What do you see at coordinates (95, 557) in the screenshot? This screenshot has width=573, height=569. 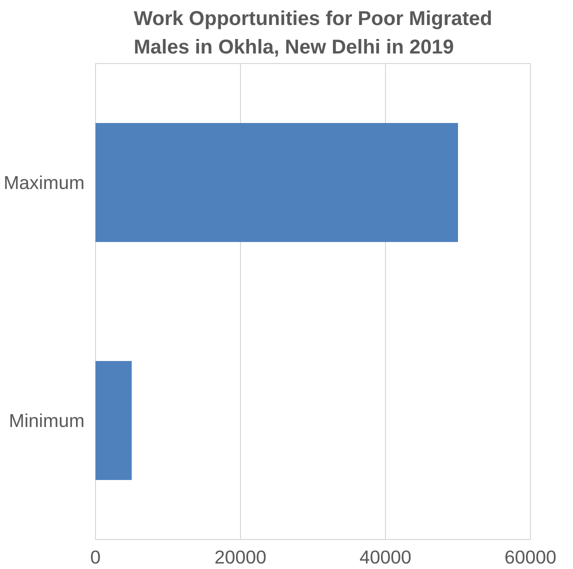 I see `x-tick-label: 0` at bounding box center [95, 557].